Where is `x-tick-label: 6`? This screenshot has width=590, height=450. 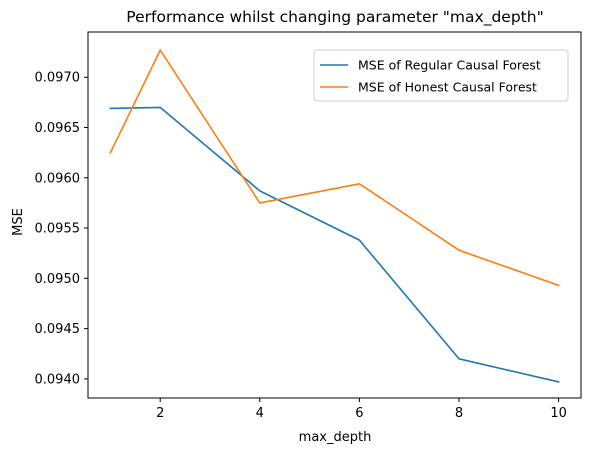
x-tick-label: 6 is located at coordinates (359, 413).